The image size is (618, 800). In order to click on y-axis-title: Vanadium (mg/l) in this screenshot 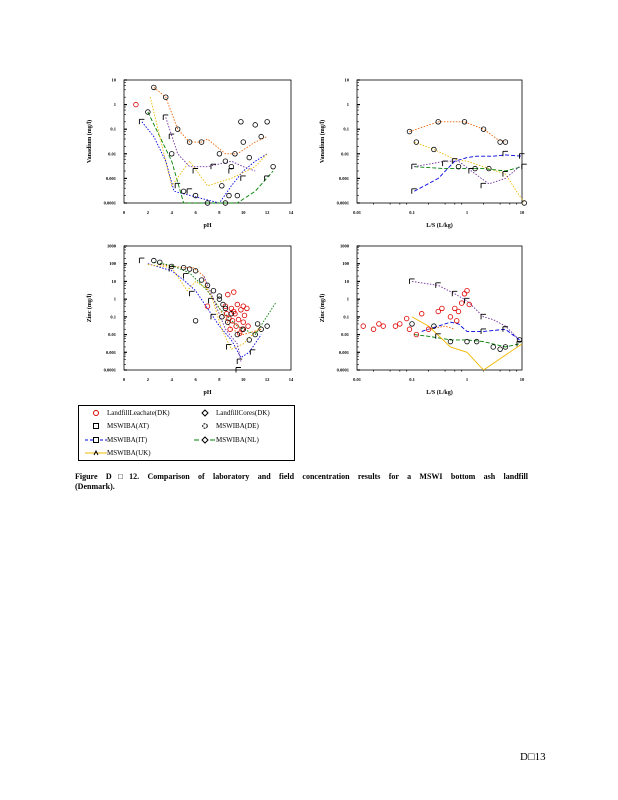, I will do `click(322, 141)`.